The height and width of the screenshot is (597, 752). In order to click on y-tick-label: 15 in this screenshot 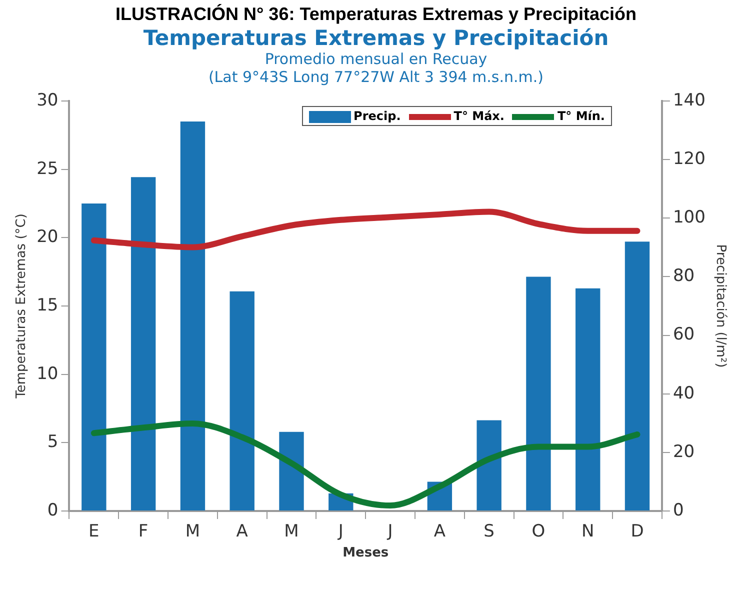, I will do `click(47, 305)`.